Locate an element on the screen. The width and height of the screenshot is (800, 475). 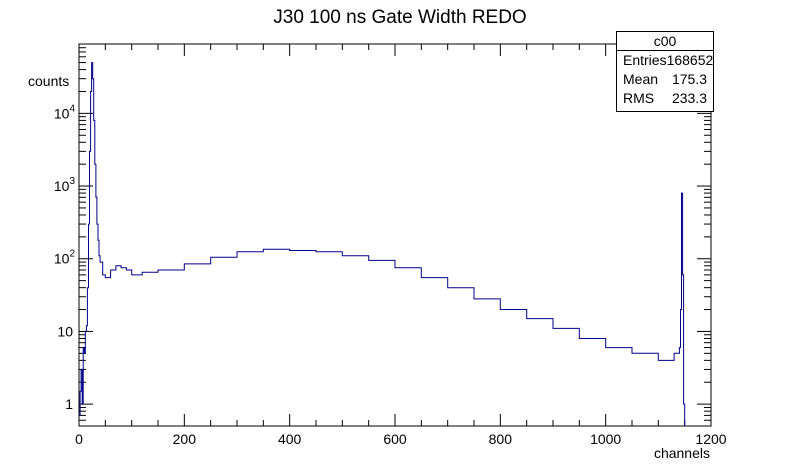
y-tick-label: 10 is located at coordinates (65, 331).